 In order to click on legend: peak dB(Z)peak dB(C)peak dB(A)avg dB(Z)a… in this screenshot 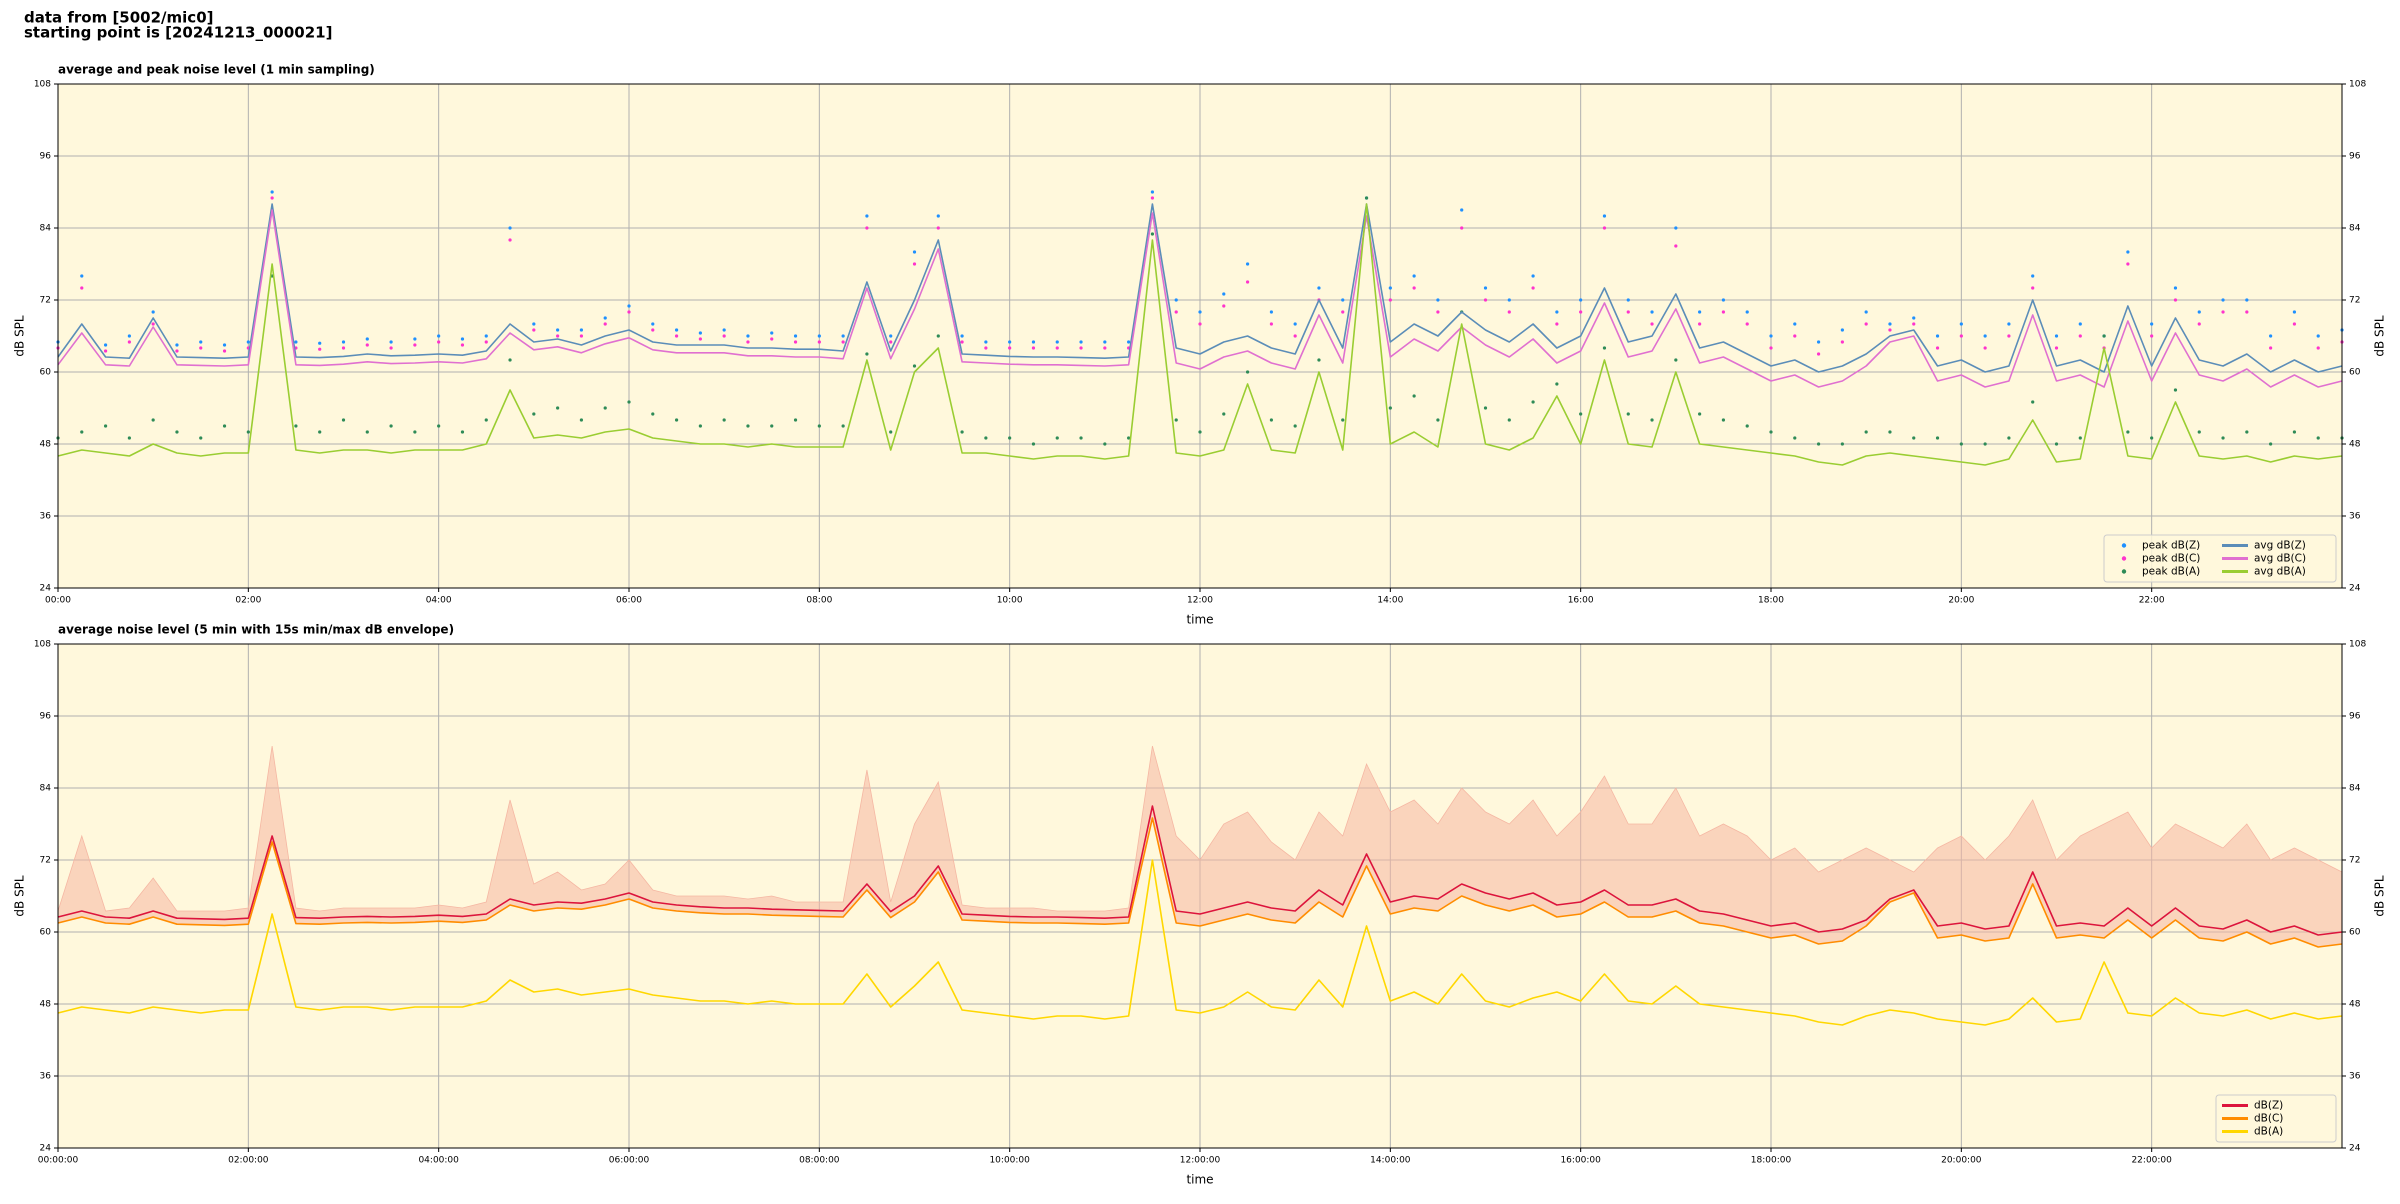, I will do `click(2220, 558)`.